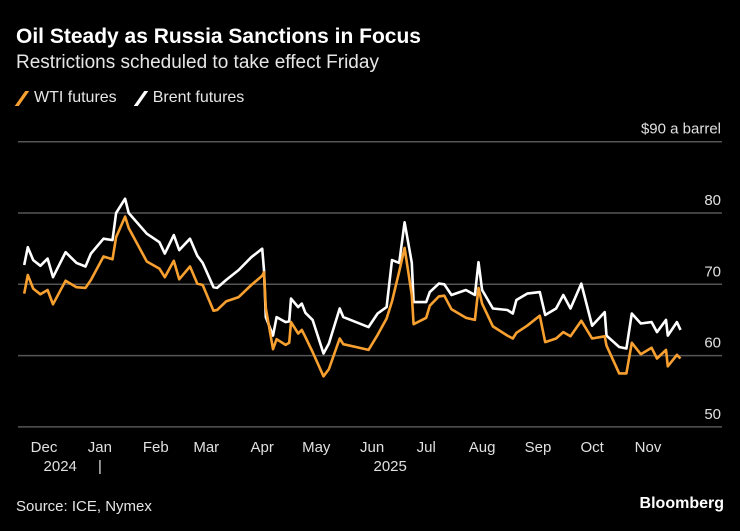  Describe the element at coordinates (538, 447) in the screenshot. I see `x-tick-label-sep: Sep` at that location.